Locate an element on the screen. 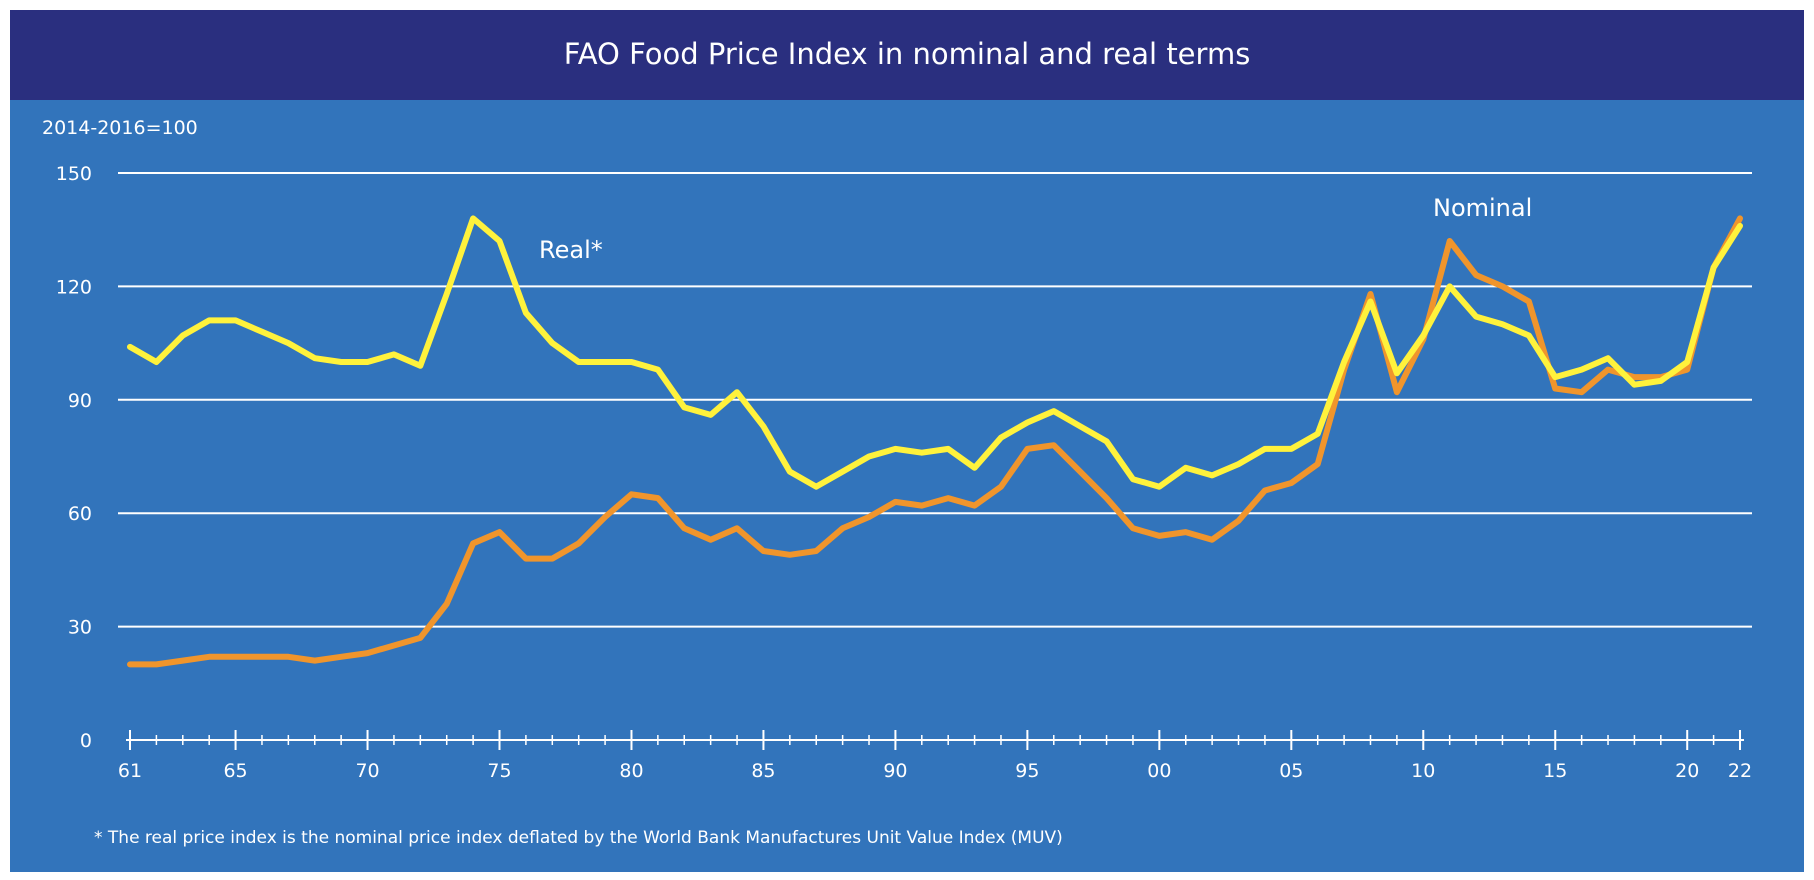  series-label-nominal: Nominal is located at coordinates (1482, 208).